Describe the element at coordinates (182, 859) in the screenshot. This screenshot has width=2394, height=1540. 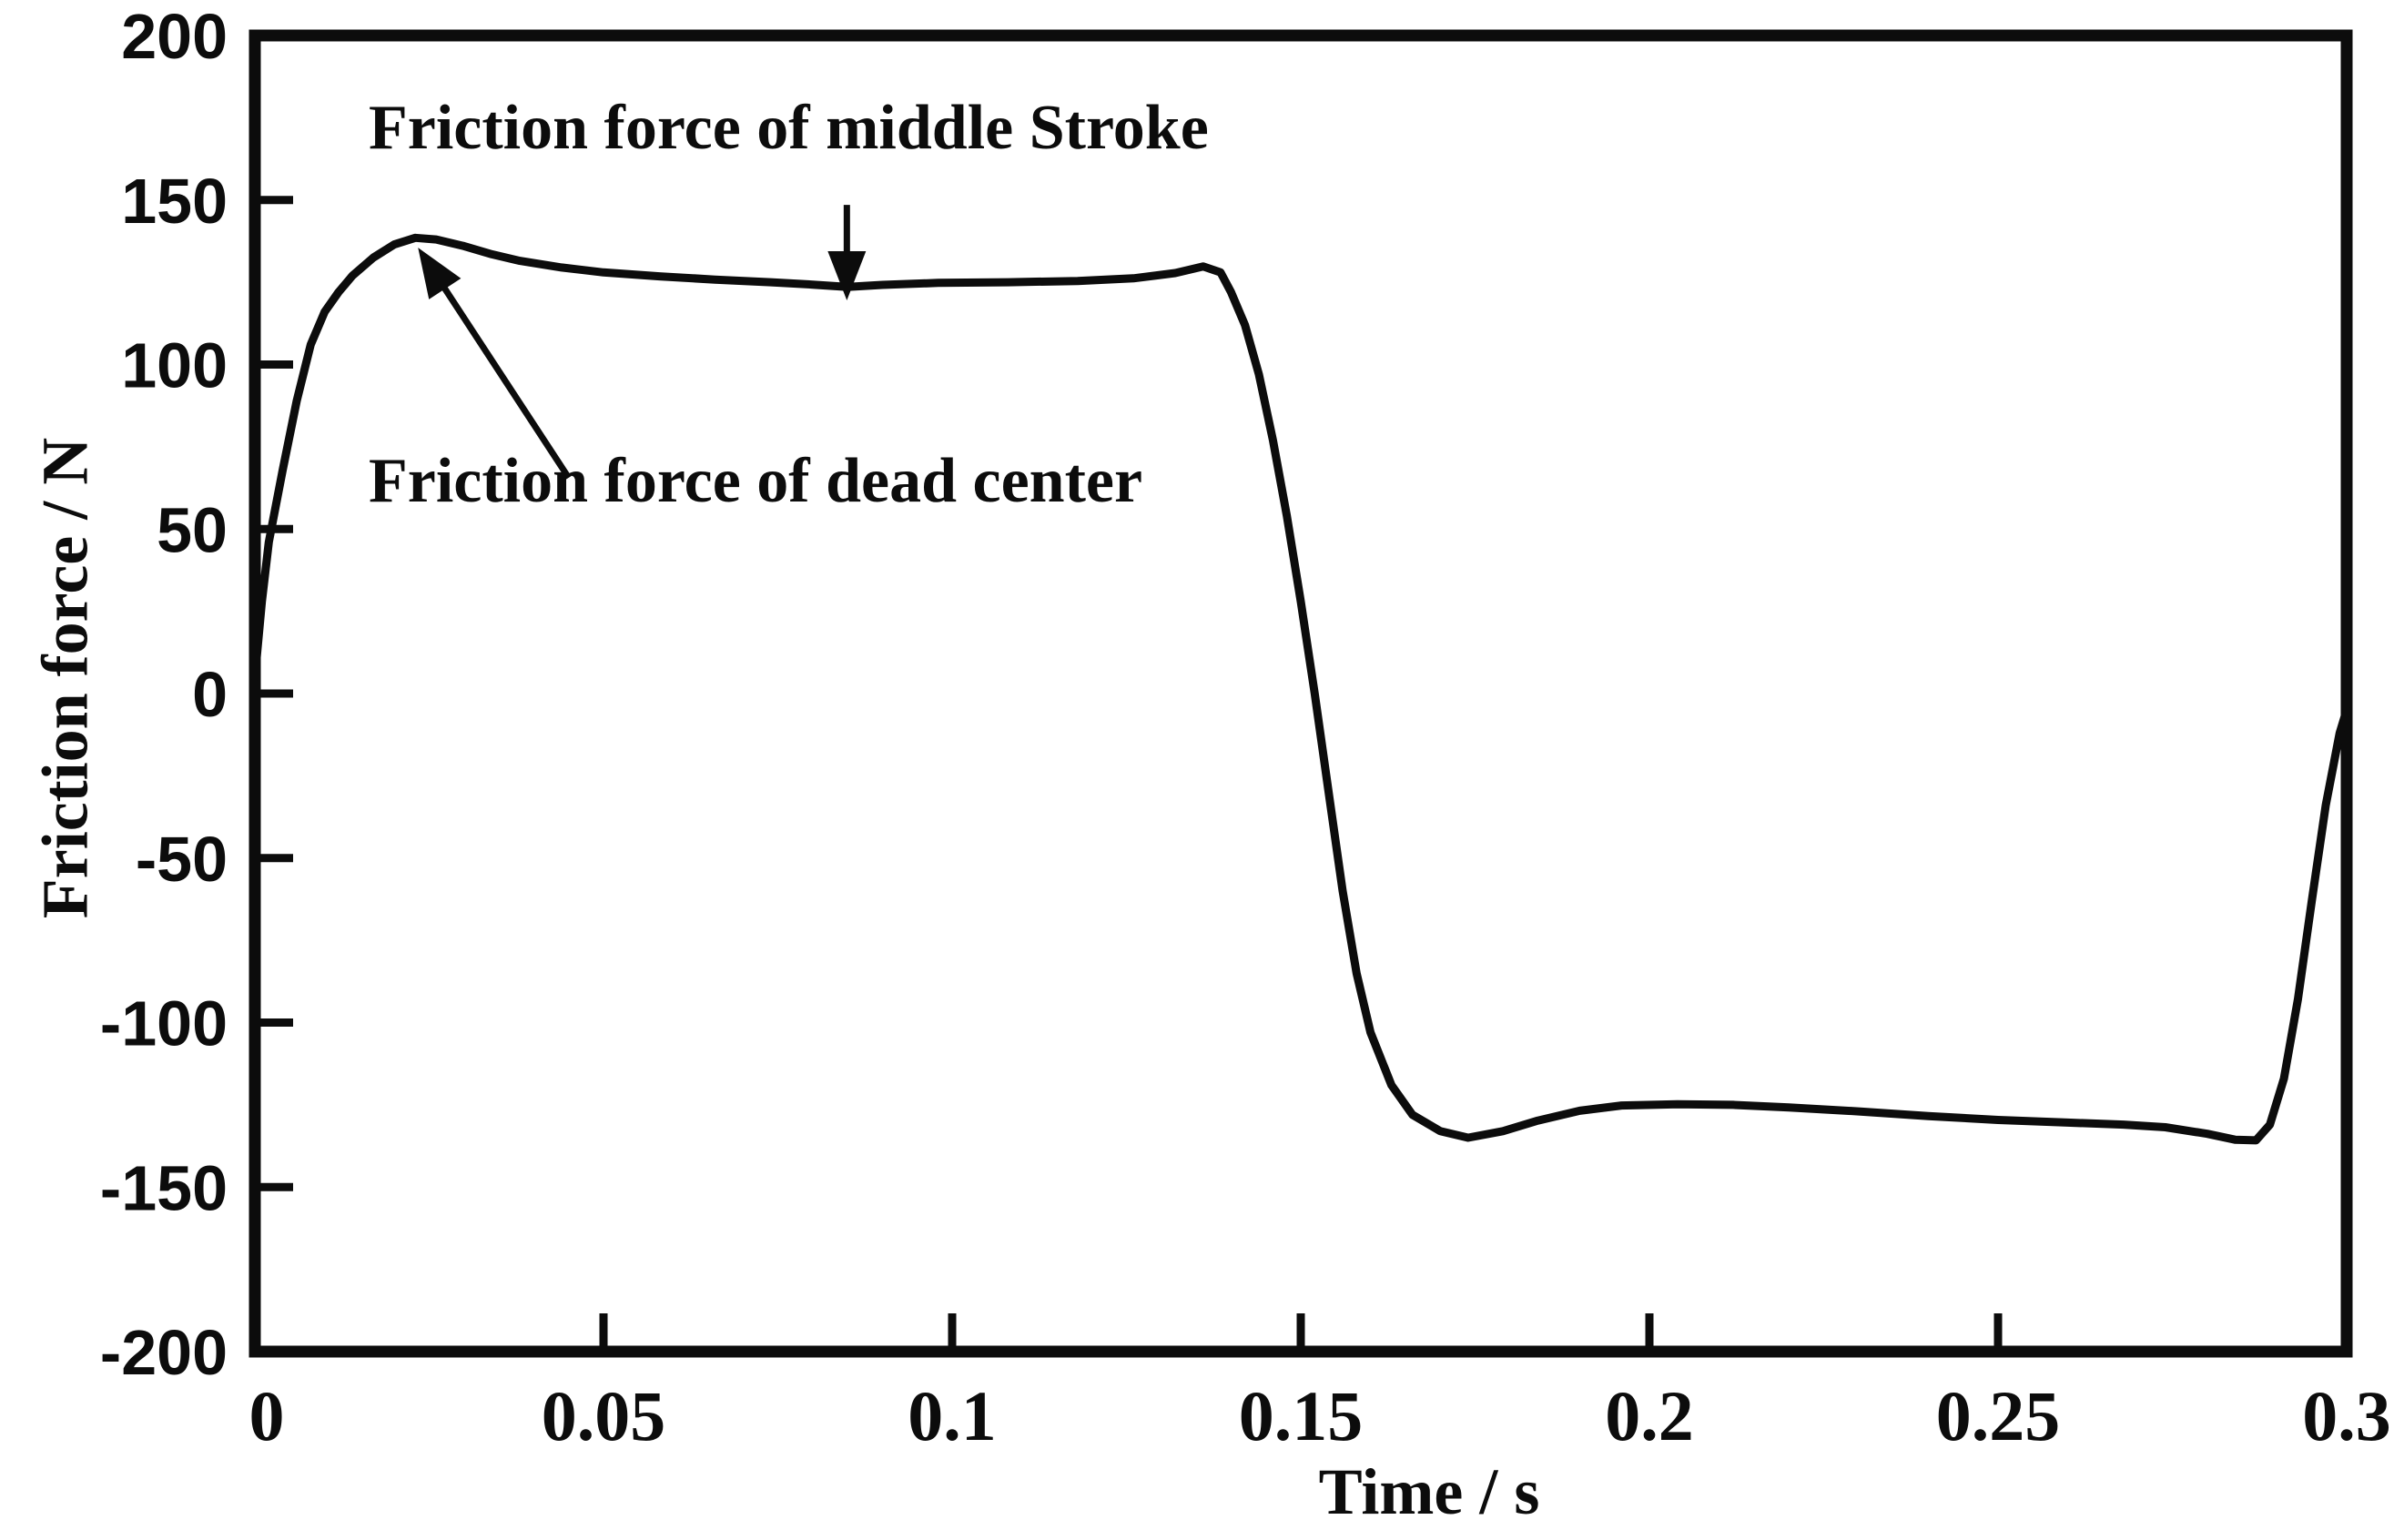
I see `y-tick-label: -50` at that location.